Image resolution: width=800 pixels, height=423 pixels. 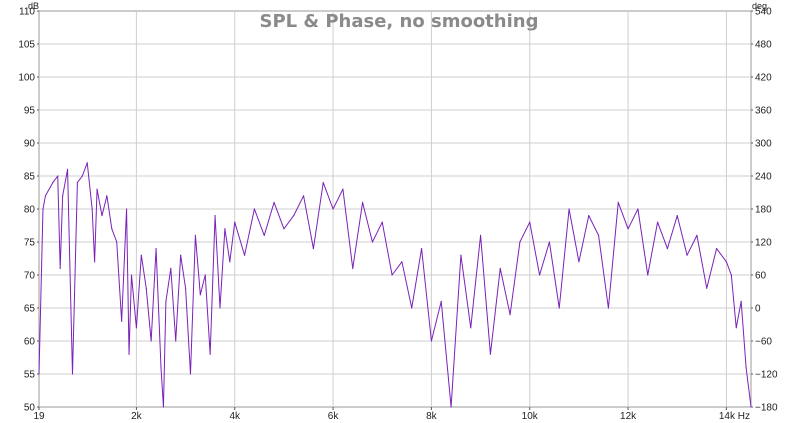 What do you see at coordinates (26, 45) in the screenshot?
I see `y-tick-left-label: 105` at bounding box center [26, 45].